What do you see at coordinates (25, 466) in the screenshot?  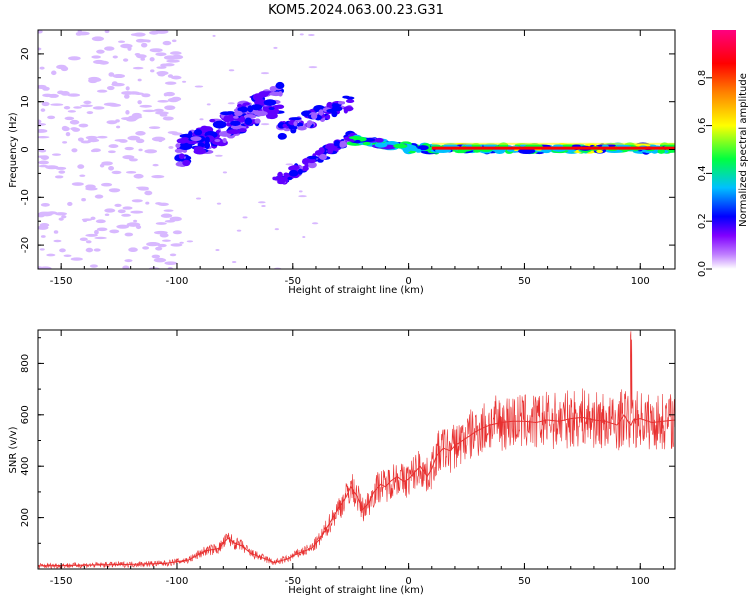 I see `snr-y-tick-label: 400` at bounding box center [25, 466].